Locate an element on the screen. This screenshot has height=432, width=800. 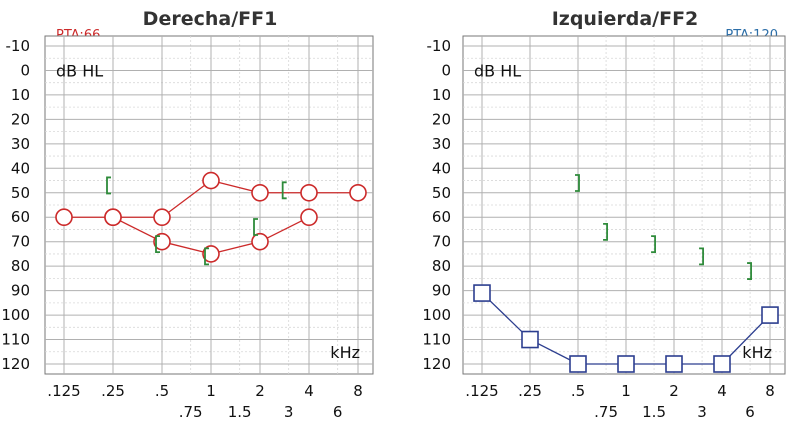
chart-title: Izquierda/FF2 is located at coordinates (625, 19).